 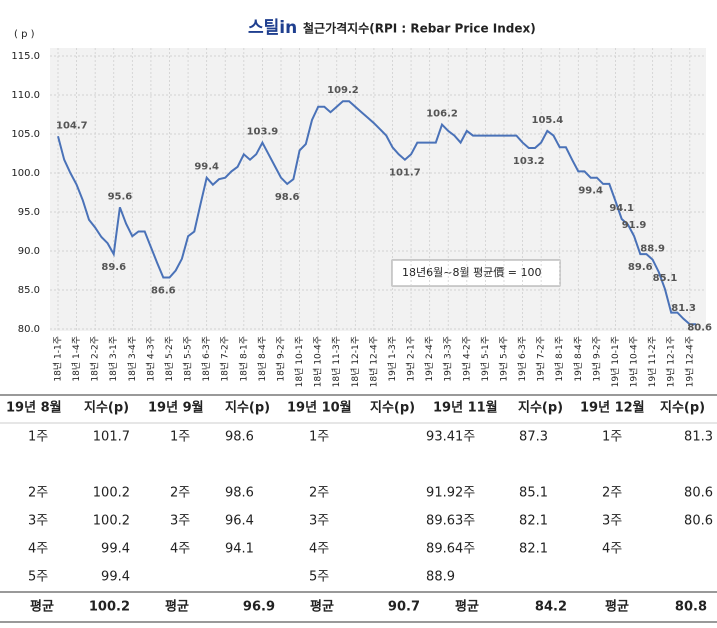 I want to click on y-tick-label: 105.0, so click(x=25, y=134).